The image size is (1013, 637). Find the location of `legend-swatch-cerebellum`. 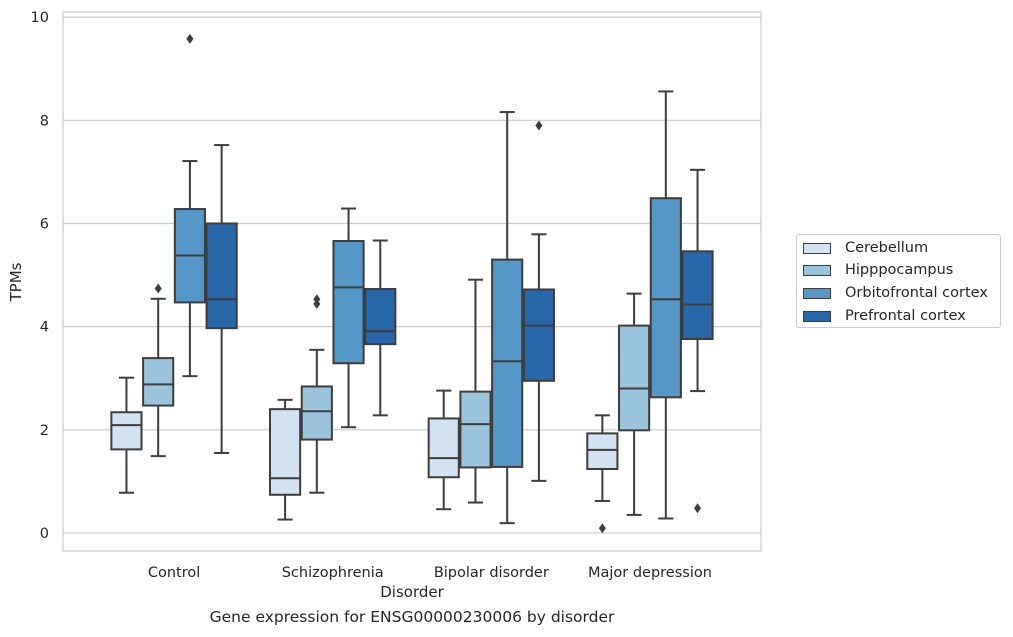

legend-swatch-cerebellum is located at coordinates (817, 248).